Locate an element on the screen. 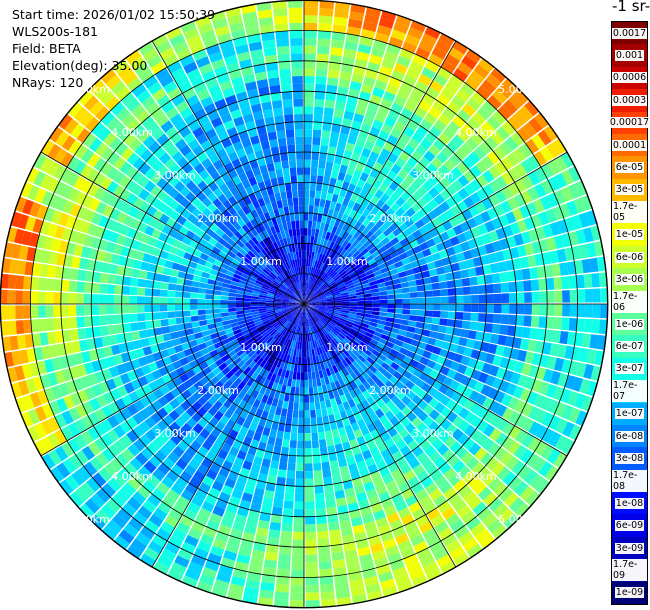 The width and height of the screenshot is (650, 610). colorbar-tick-label: 1.7e-07 is located at coordinates (629, 391).